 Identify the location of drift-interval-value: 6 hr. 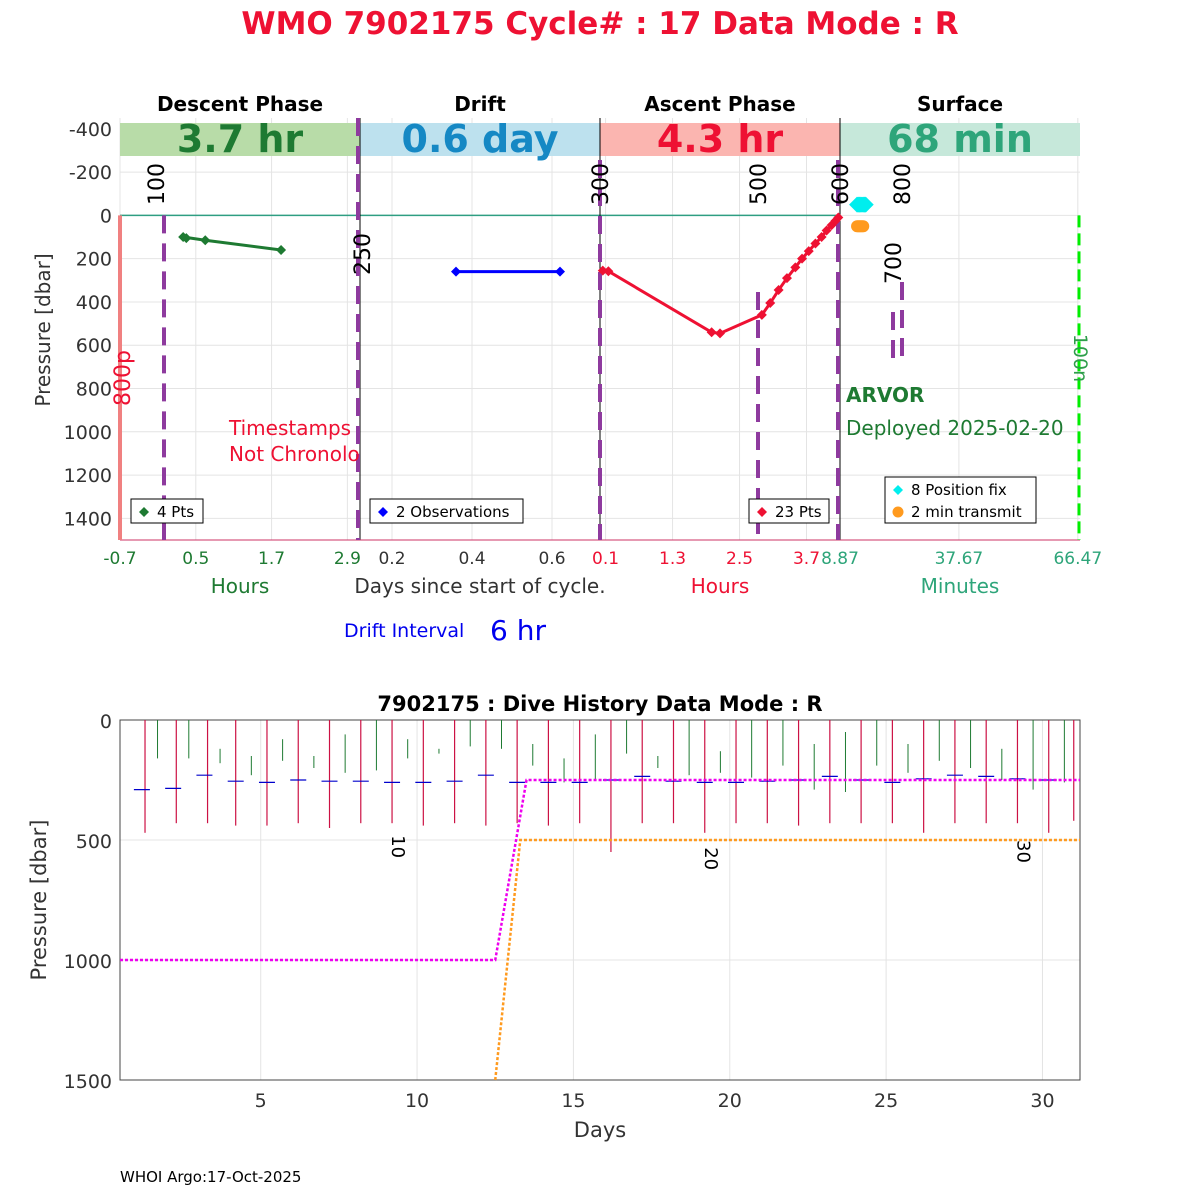
(518, 630).